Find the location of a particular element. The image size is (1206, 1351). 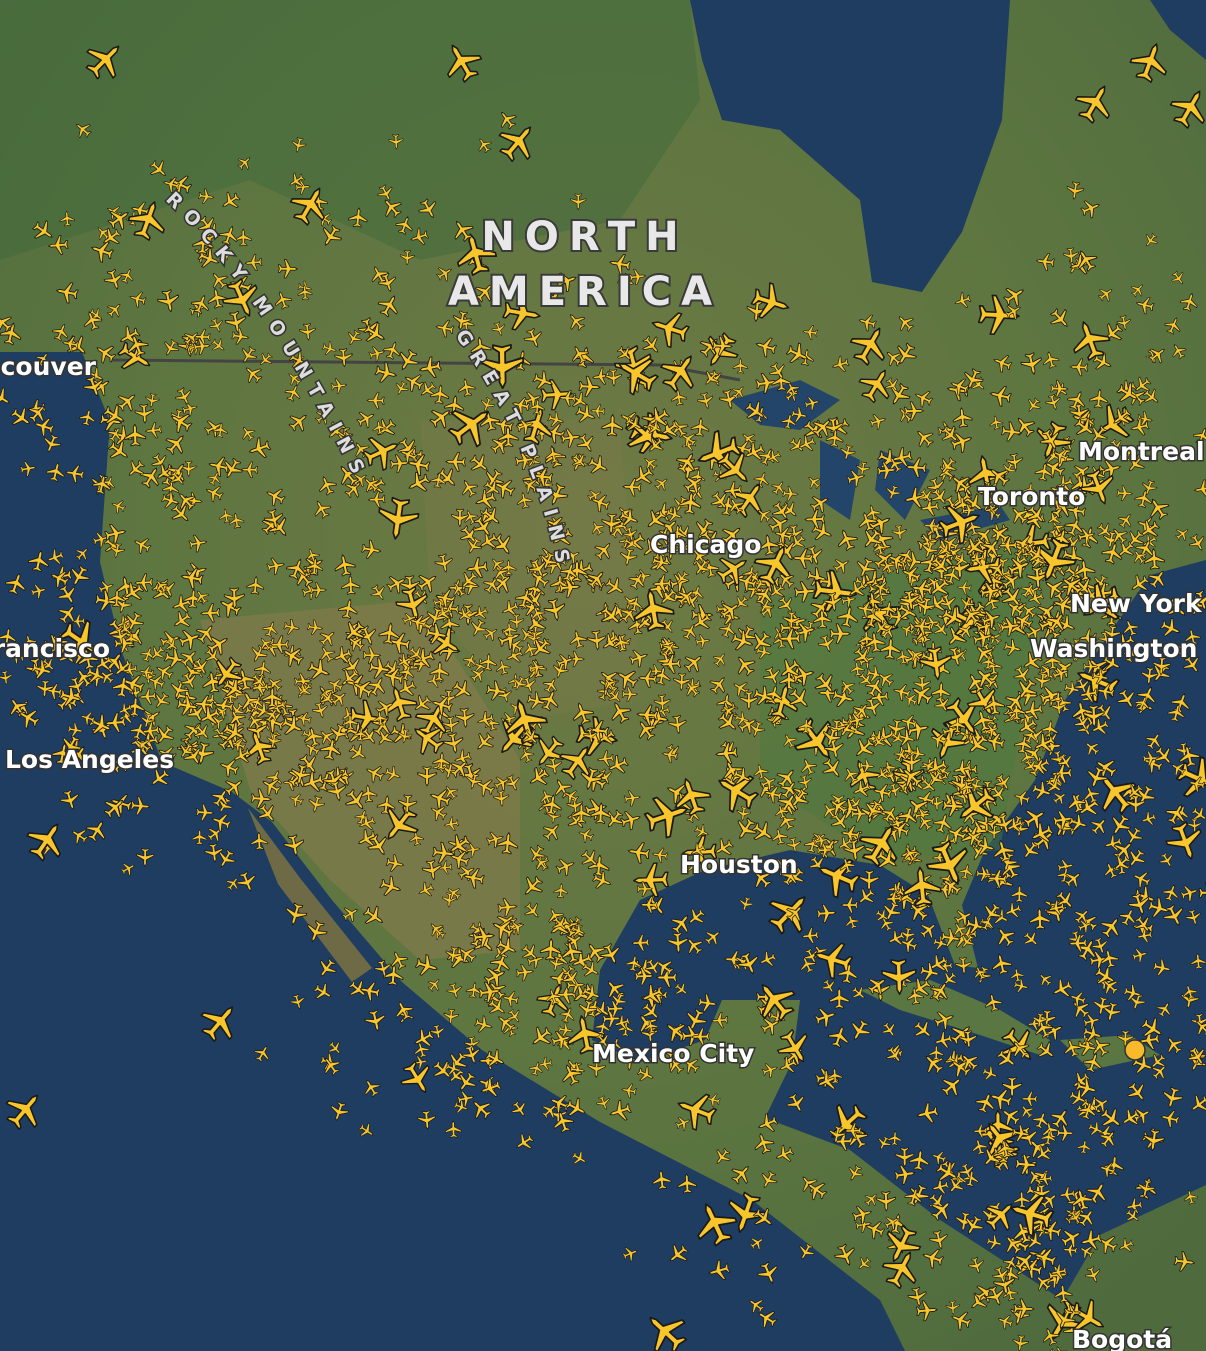

city-label: Mexico City is located at coordinates (673, 1053).